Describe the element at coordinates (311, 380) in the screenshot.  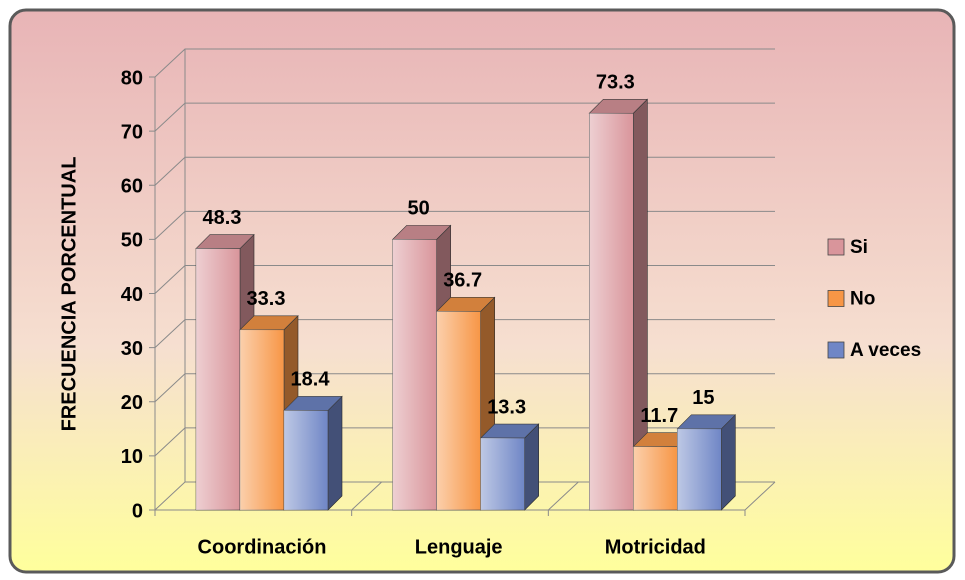
I see `data-label: 18.4` at that location.